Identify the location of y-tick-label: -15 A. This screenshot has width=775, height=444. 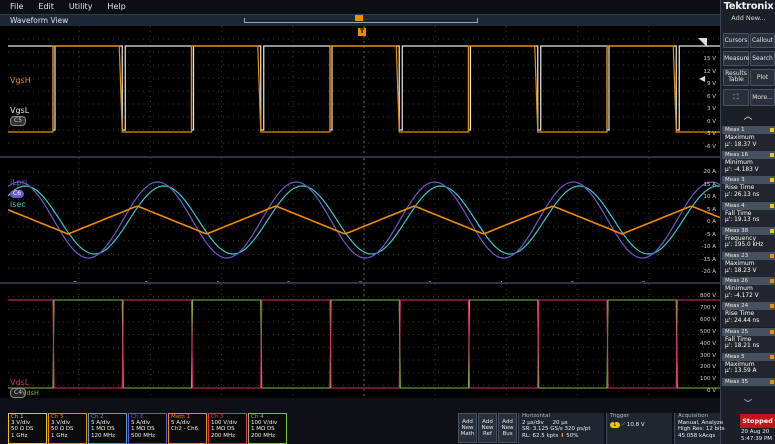
(709, 259).